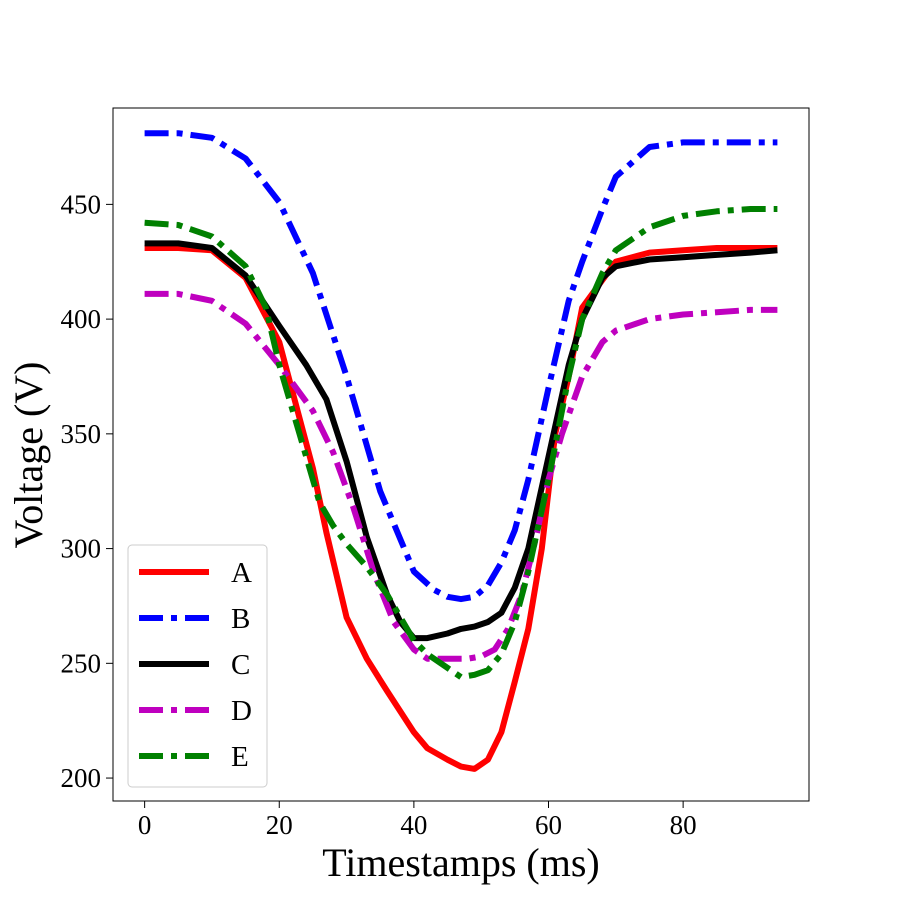 The width and height of the screenshot is (900, 900). I want to click on legend-label-c: C, so click(240, 665).